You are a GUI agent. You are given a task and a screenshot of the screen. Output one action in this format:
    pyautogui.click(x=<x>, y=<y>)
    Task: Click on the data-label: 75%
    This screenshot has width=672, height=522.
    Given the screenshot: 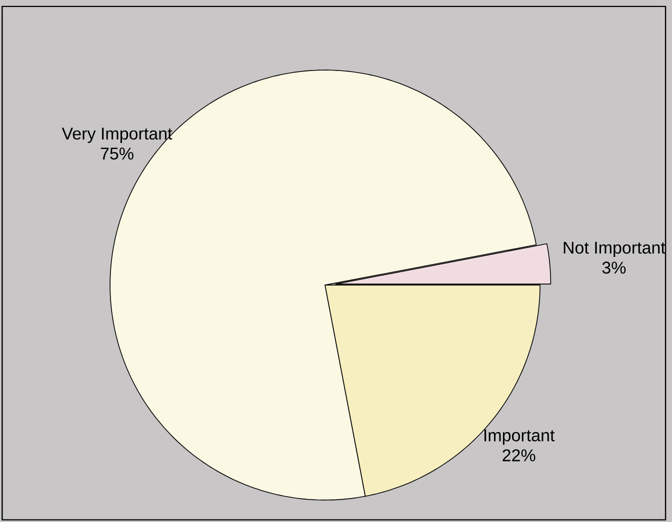 What is the action you would take?
    pyautogui.click(x=117, y=154)
    